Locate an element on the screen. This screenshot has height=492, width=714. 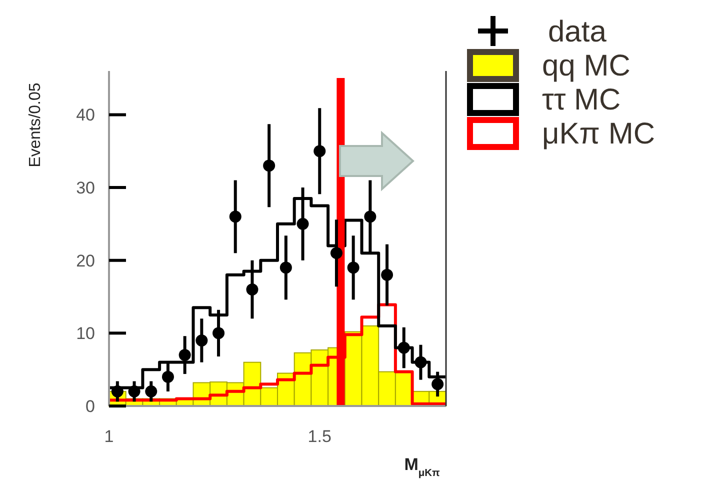
y-axis-title: Events/0.05 is located at coordinates (35, 125).